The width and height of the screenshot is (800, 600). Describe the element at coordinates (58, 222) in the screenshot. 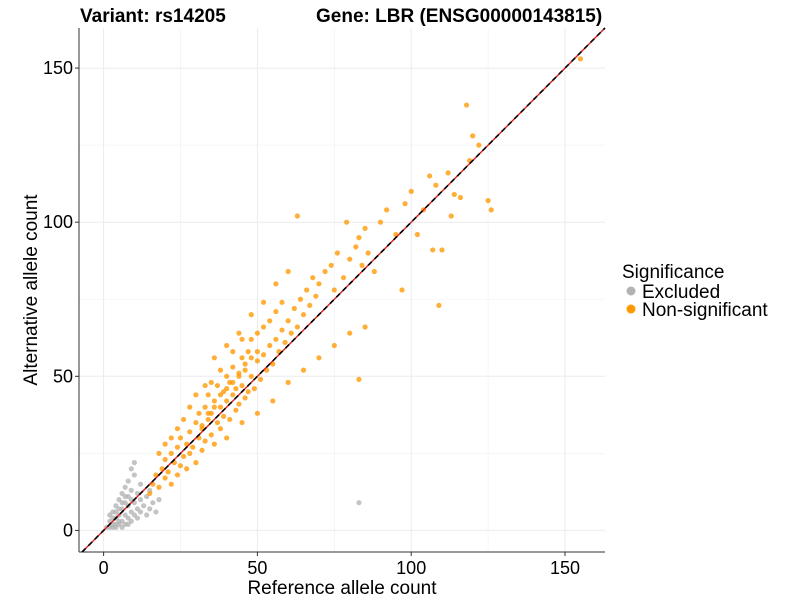

I see `y-tick-label: 100` at that location.